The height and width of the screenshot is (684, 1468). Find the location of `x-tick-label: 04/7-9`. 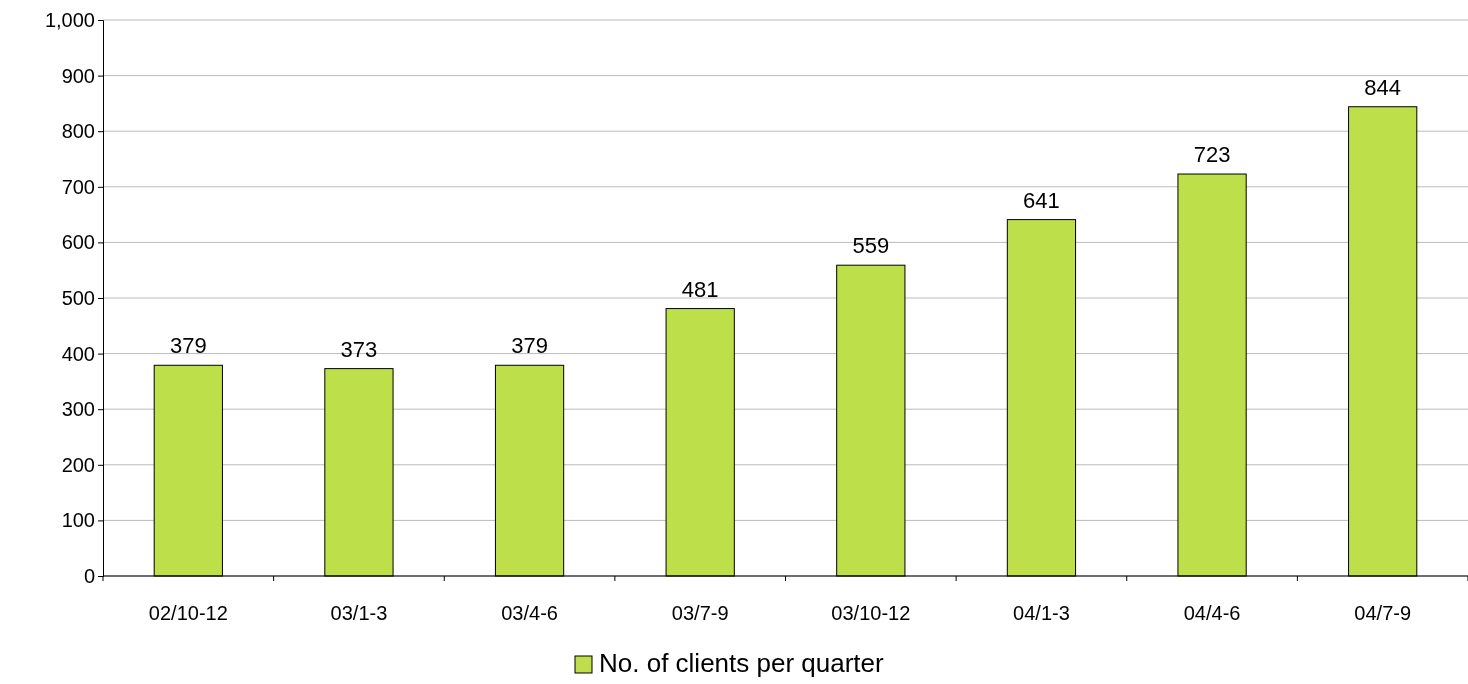

x-tick-label: 04/7-9 is located at coordinates (1383, 613).